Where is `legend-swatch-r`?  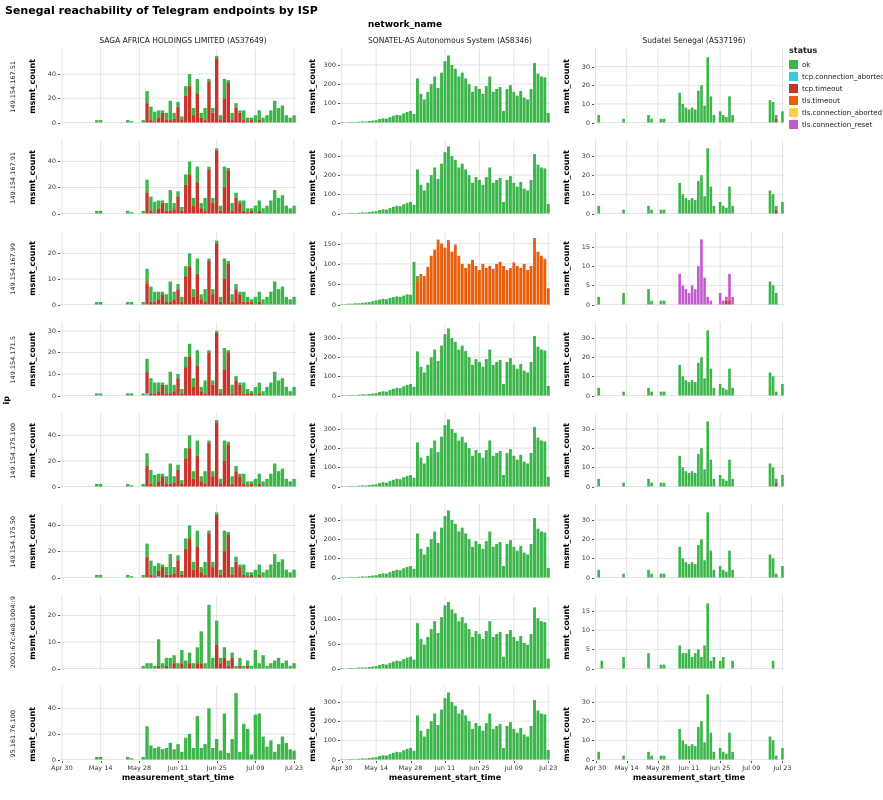
legend-swatch-r is located at coordinates (793, 88).